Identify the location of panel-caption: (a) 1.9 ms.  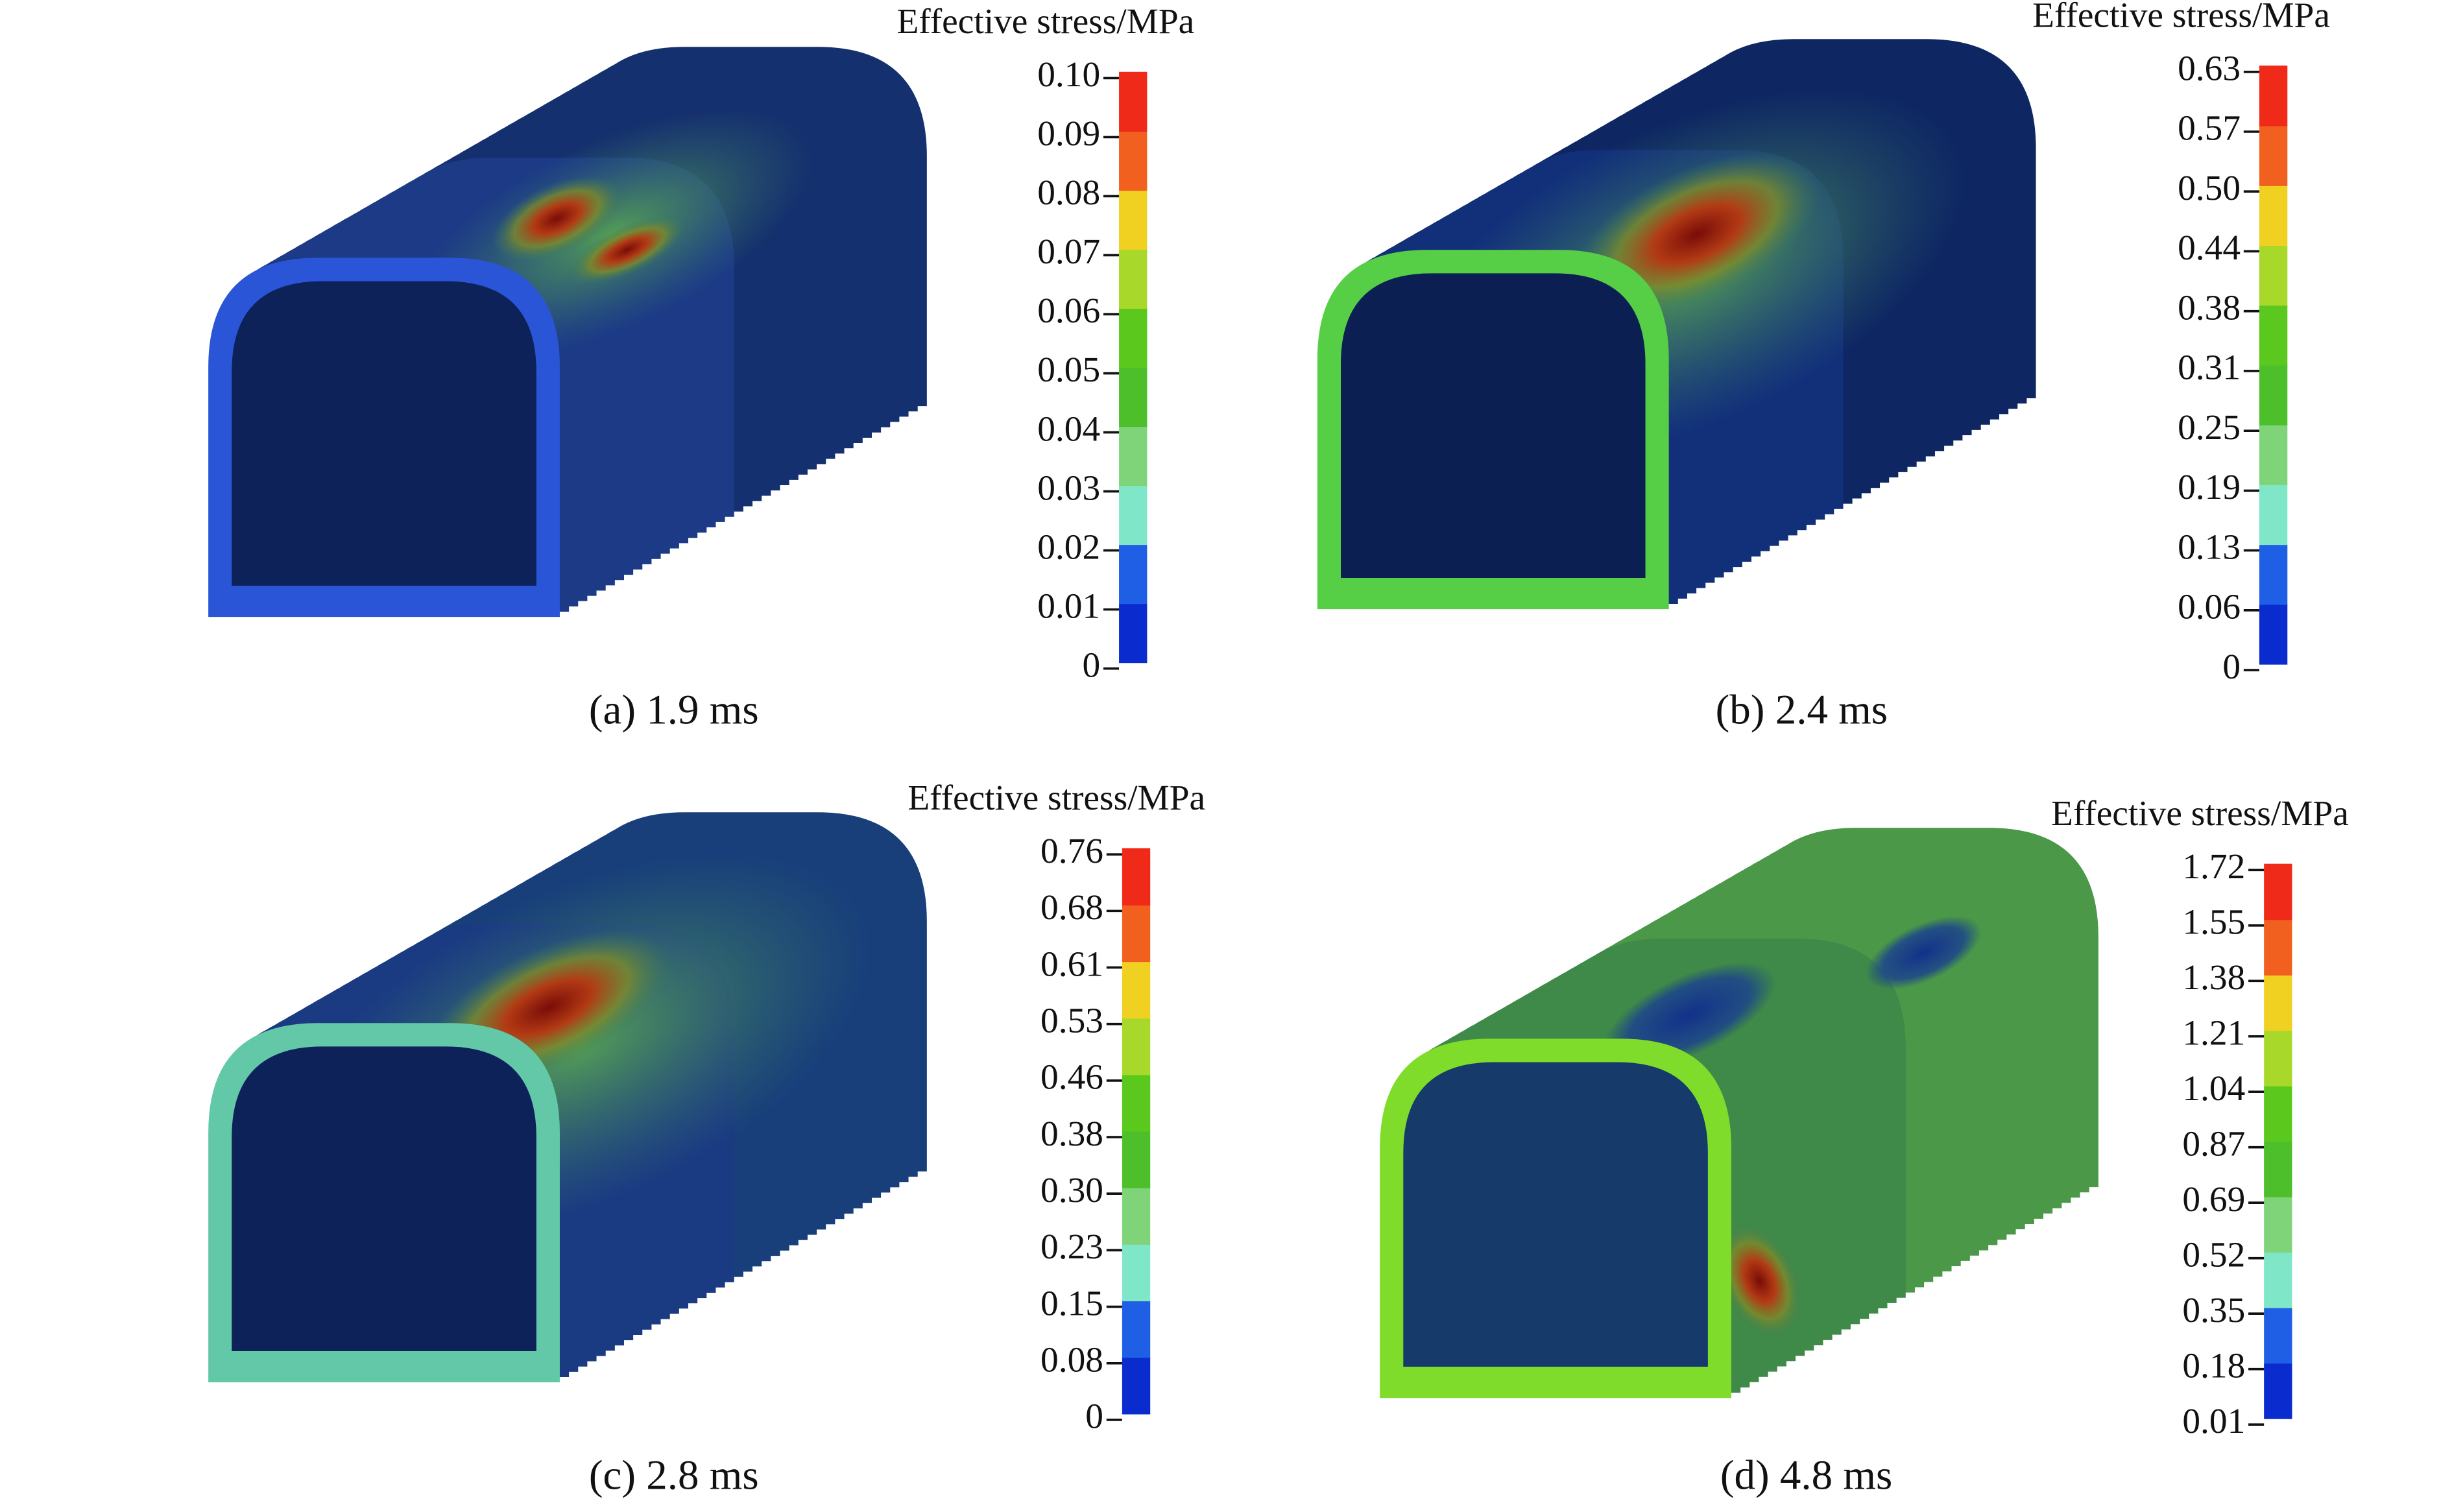
(674, 709).